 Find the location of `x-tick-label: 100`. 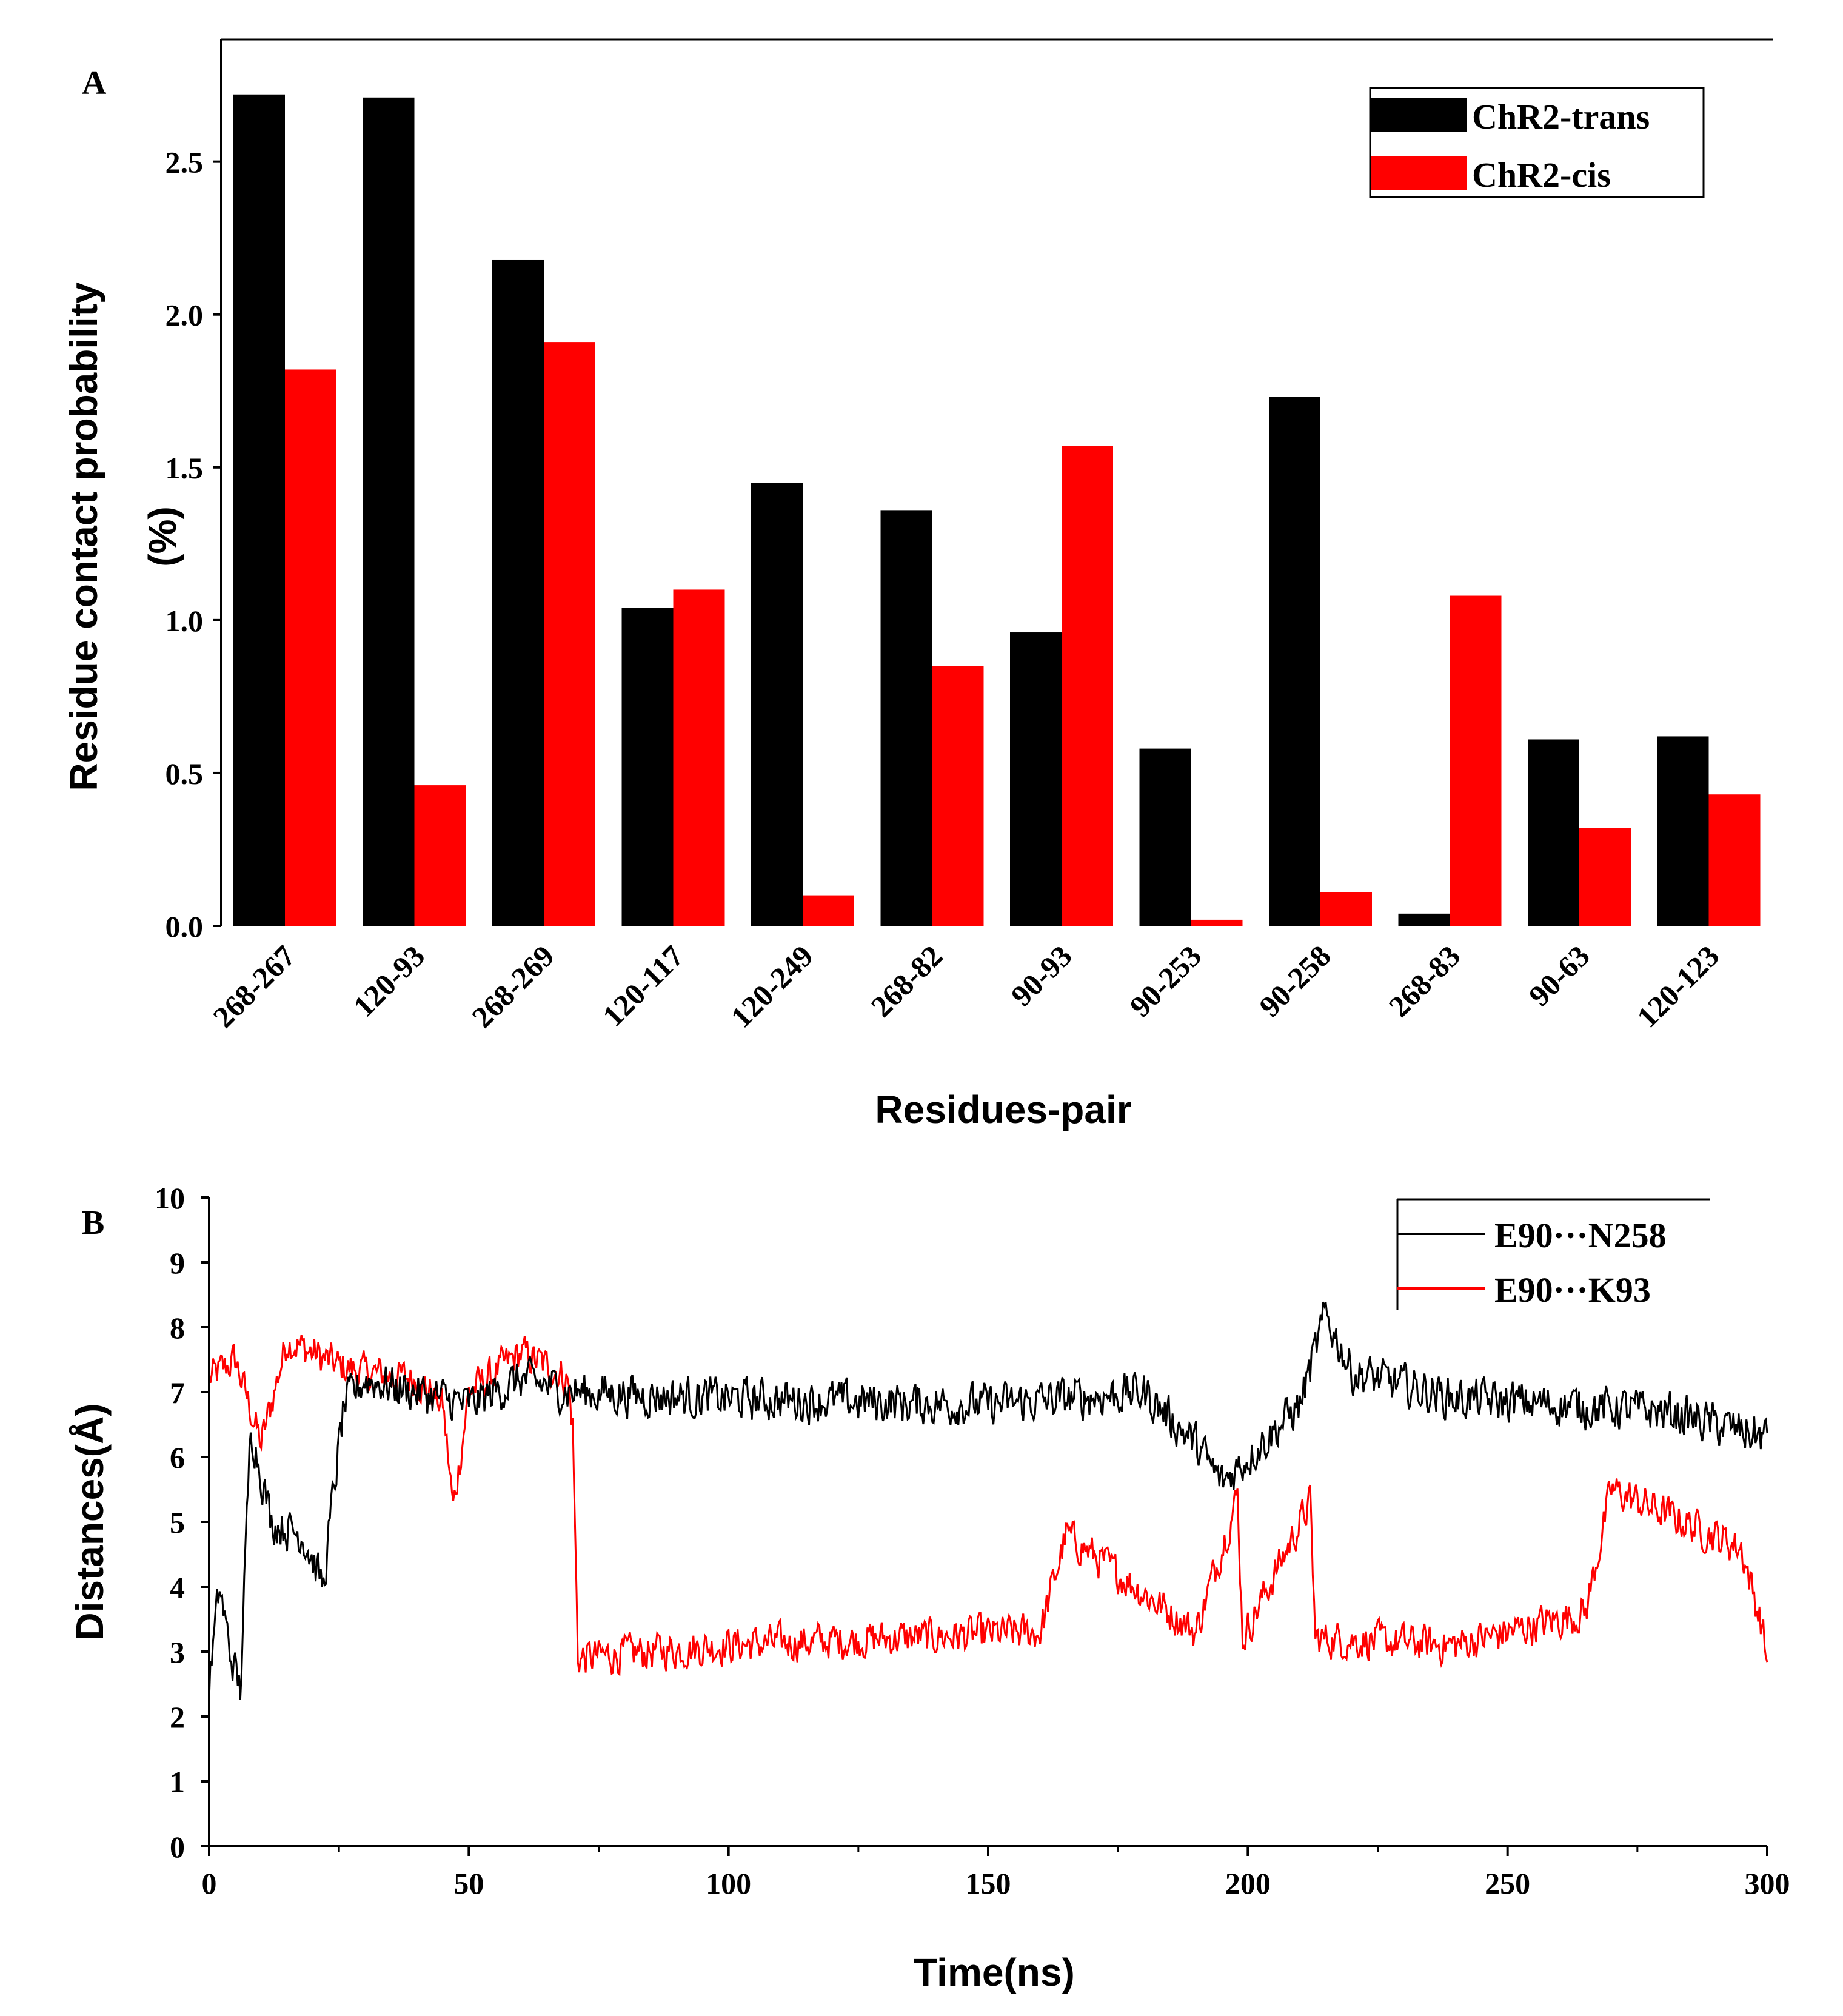

x-tick-label: 100 is located at coordinates (728, 1883).